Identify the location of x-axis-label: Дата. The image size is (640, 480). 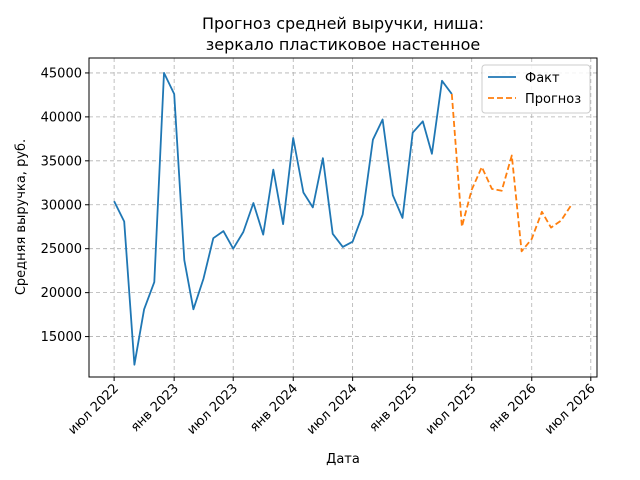
(343, 459).